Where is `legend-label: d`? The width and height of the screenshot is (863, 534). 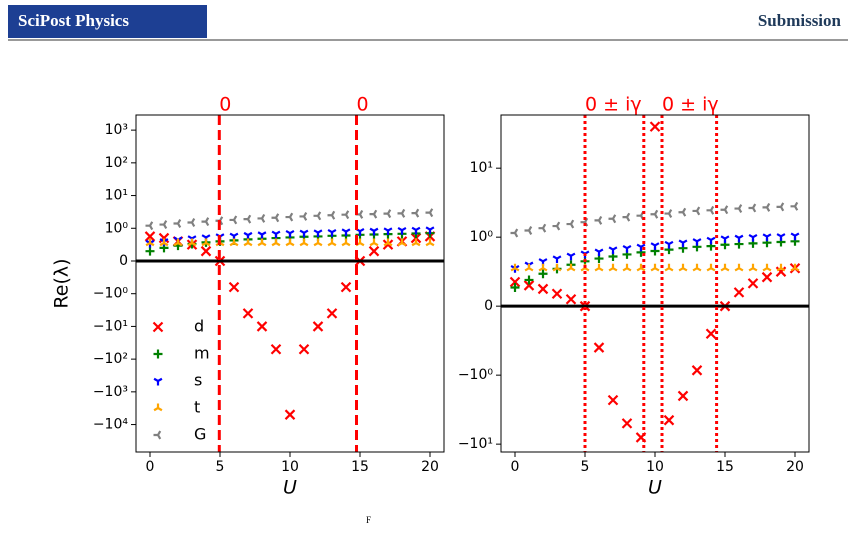 legend-label: d is located at coordinates (199, 326).